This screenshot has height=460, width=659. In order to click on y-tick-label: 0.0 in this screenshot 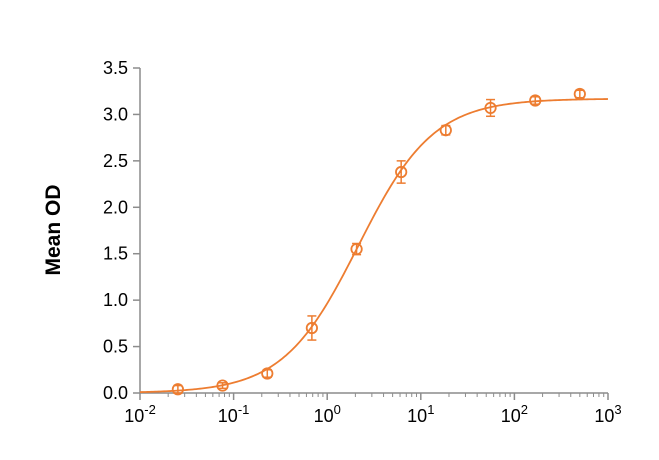, I will do `click(115, 393)`.